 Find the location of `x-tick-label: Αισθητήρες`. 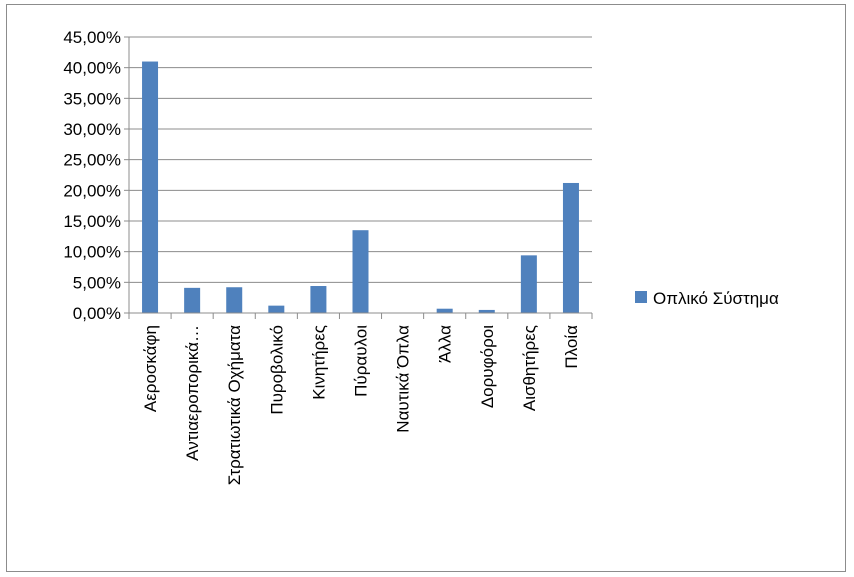

x-tick-label: Αισθητήρες is located at coordinates (529, 368).